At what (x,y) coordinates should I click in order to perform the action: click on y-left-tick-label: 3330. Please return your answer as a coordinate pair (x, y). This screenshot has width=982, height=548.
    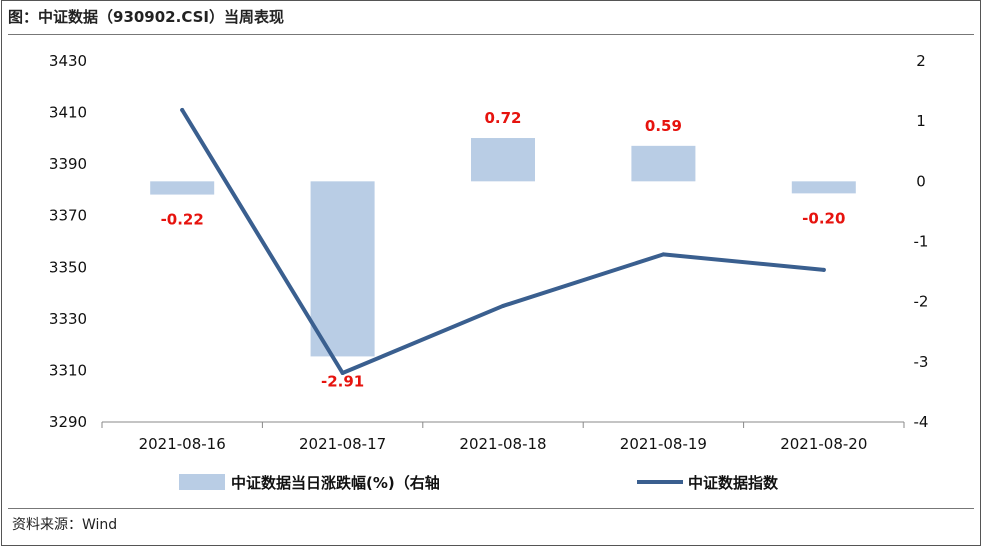
    Looking at the image, I should click on (68, 319).